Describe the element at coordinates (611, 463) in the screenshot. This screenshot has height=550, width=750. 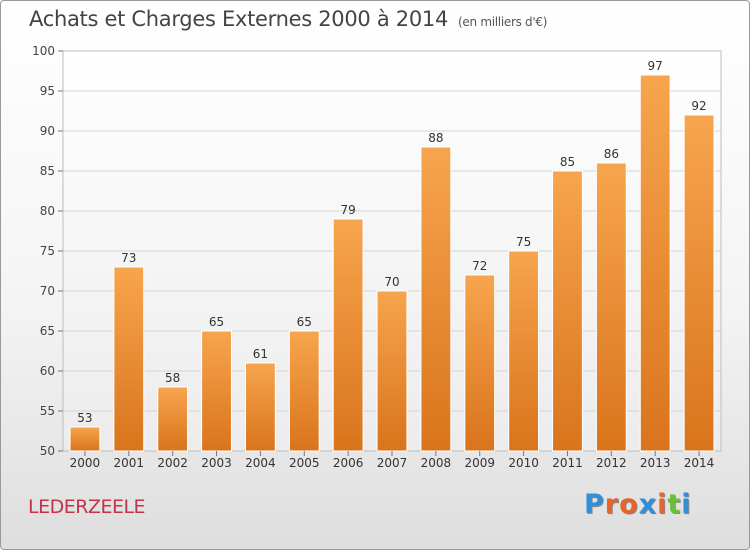
I see `x-tick-label: 2012` at that location.